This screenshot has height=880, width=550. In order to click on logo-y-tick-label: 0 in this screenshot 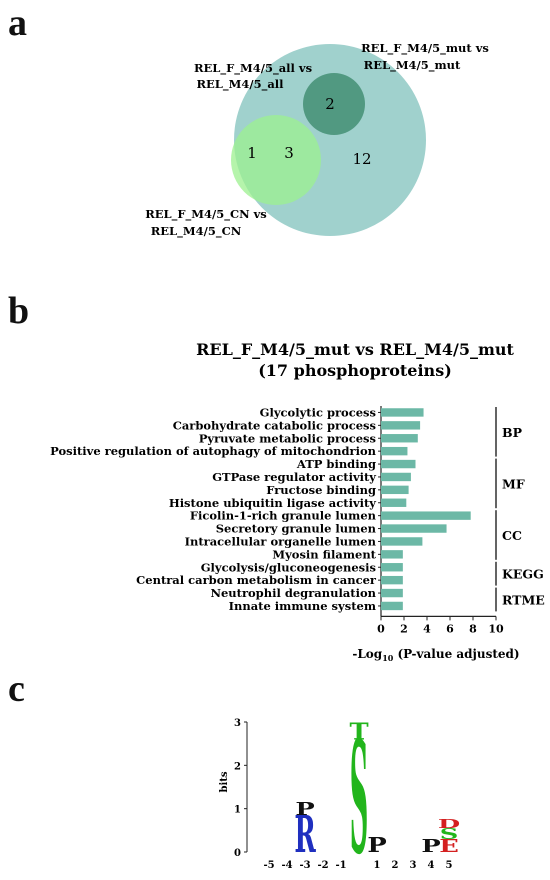, I will do `click(237, 853)`.